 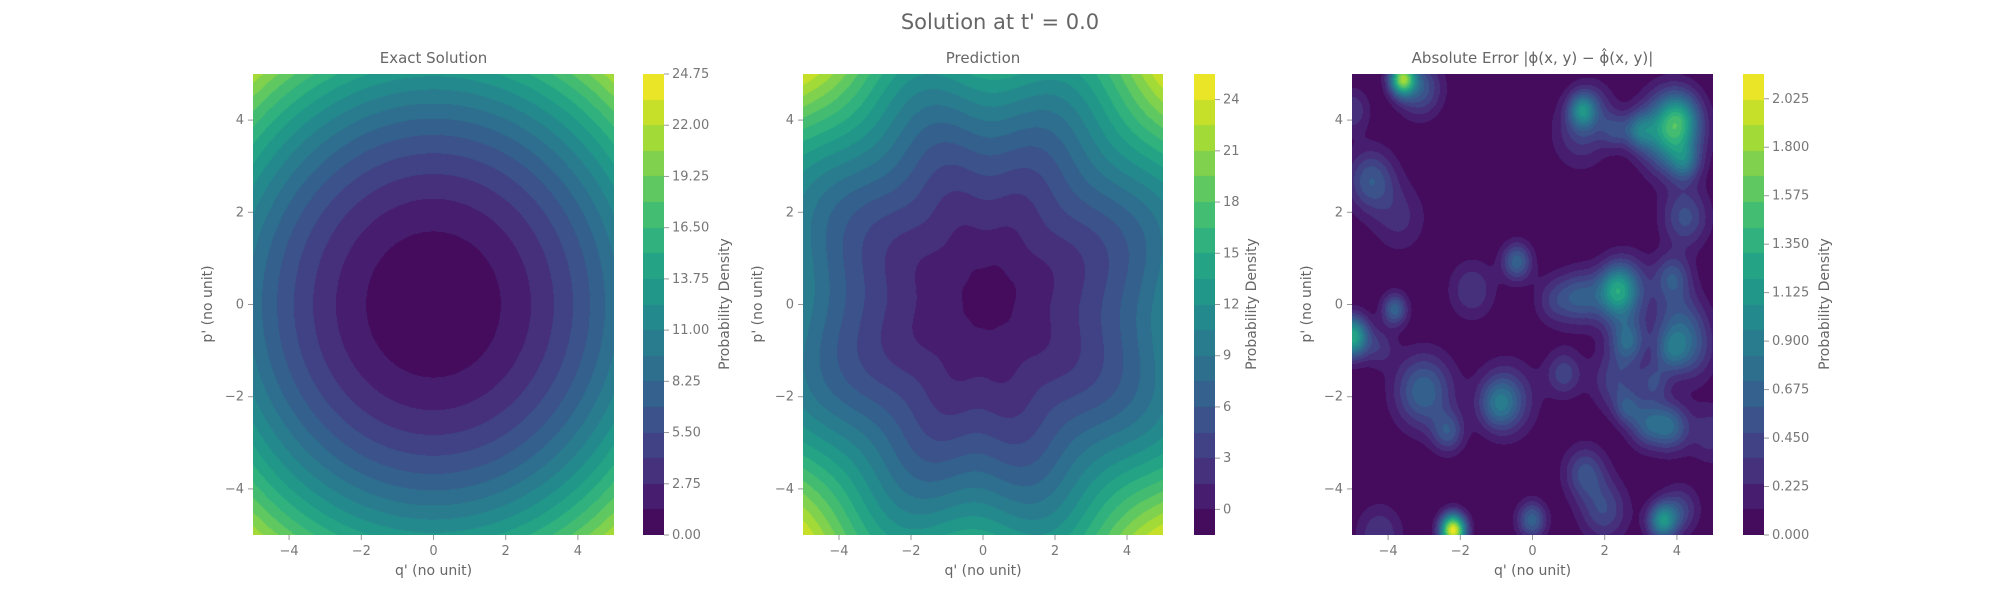 I want to click on panel-title: Exact Solution, so click(x=434, y=58).